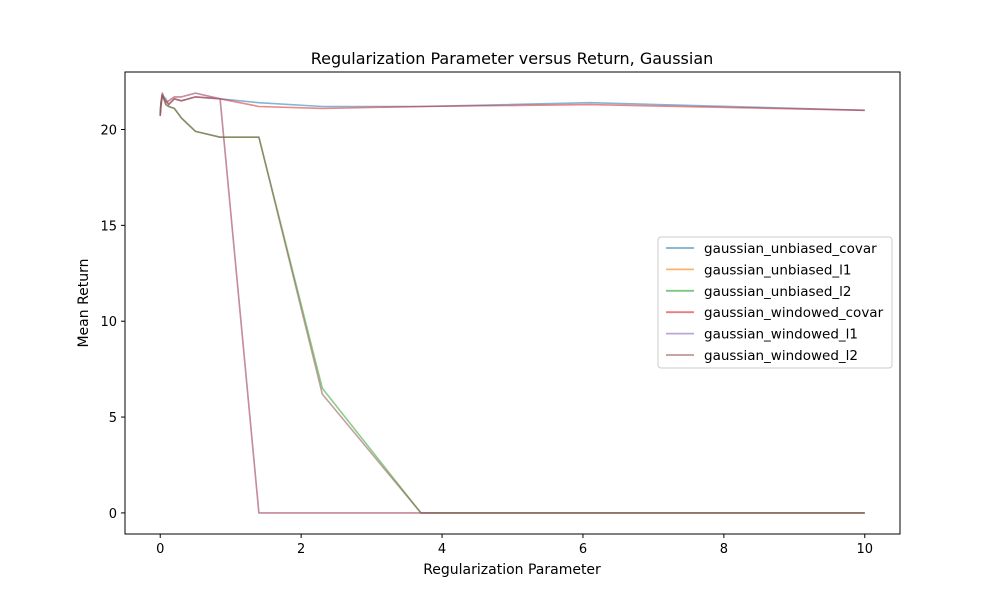  I want to click on x-tick-label: 0, so click(160, 549).